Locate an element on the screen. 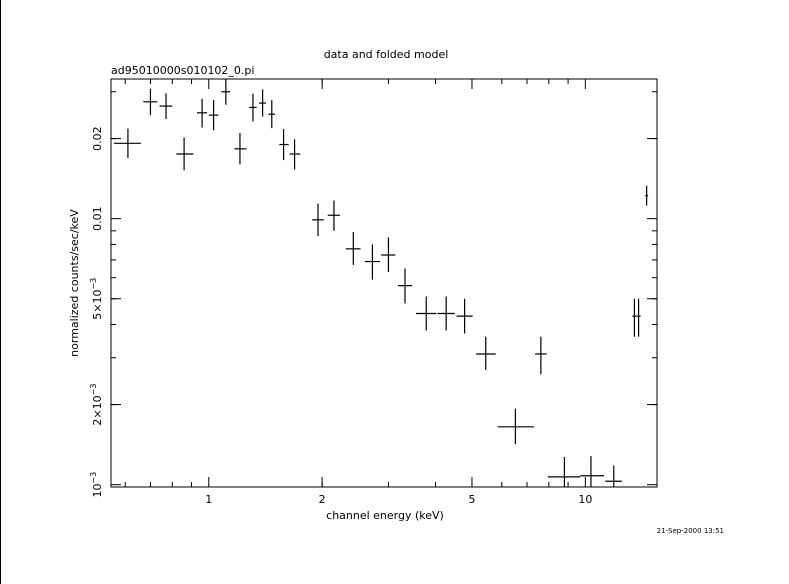  x-tick-label: 10 is located at coordinates (585, 499).